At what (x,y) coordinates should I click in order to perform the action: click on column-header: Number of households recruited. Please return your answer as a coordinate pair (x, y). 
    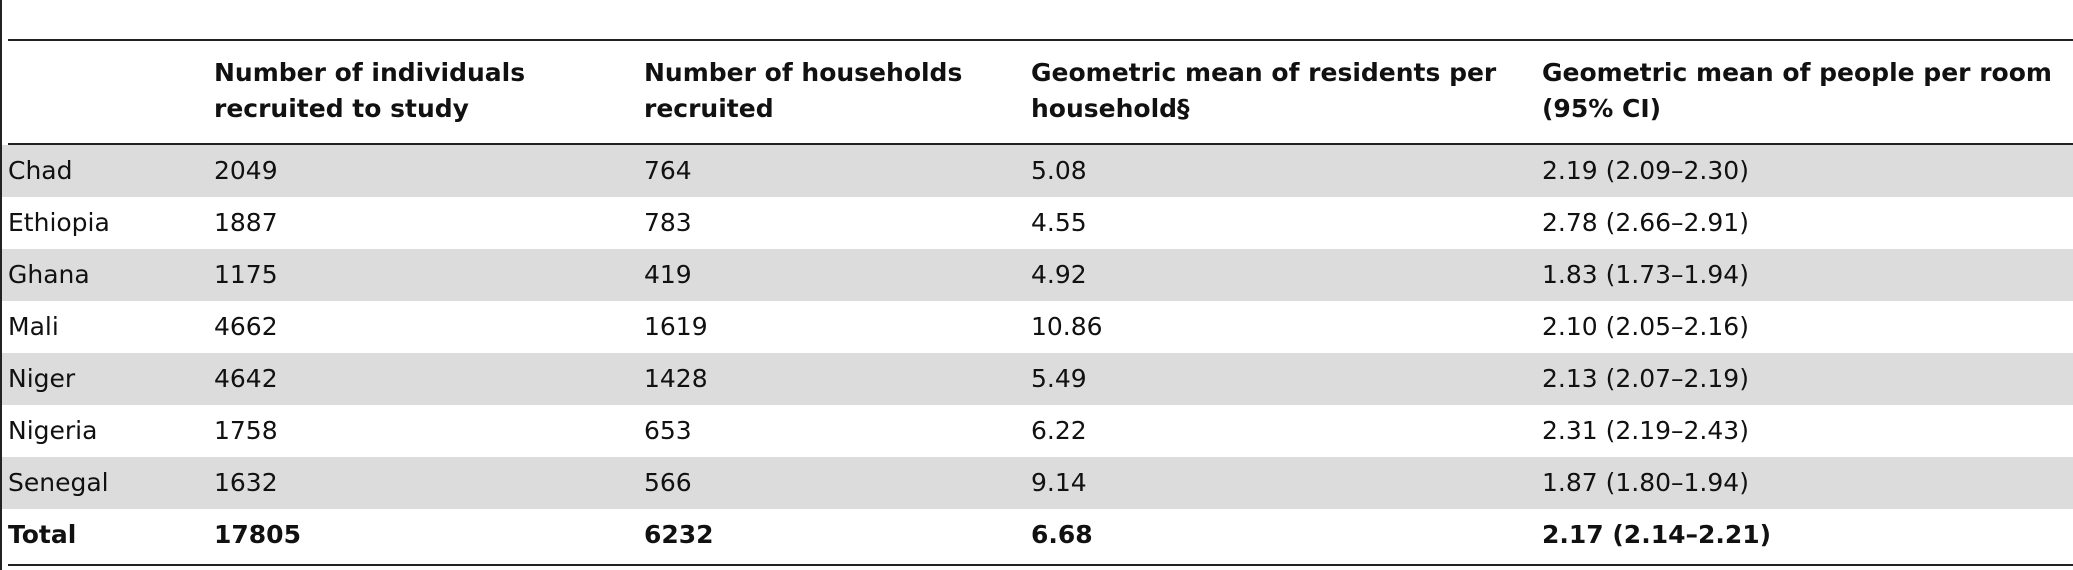
    Looking at the image, I should click on (803, 90).